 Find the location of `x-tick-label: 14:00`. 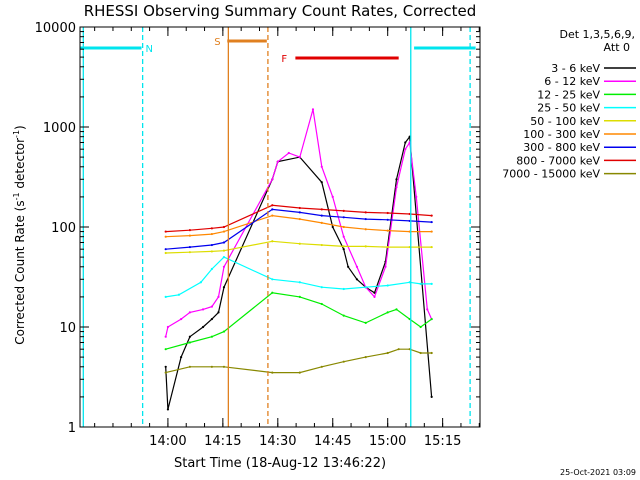

x-tick-label: 14:00 is located at coordinates (167, 441).